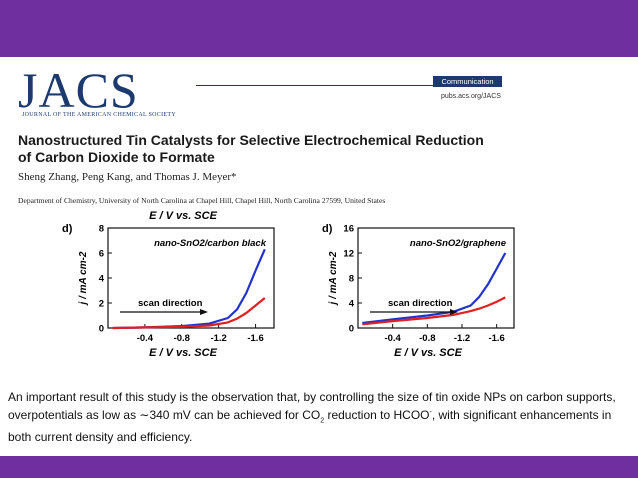 This screenshot has width=638, height=478. What do you see at coordinates (101, 254) in the screenshot?
I see `y-tick-label: 6` at bounding box center [101, 254].